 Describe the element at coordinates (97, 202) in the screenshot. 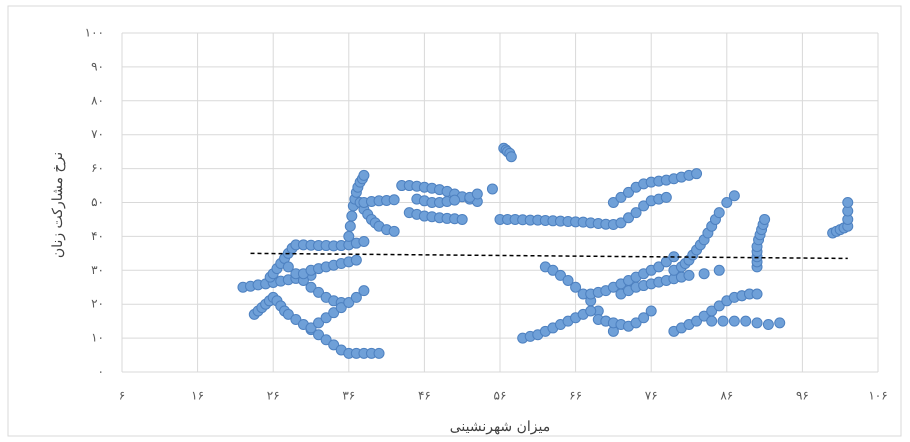

I see `y-tick-label: ۵۰` at that location.